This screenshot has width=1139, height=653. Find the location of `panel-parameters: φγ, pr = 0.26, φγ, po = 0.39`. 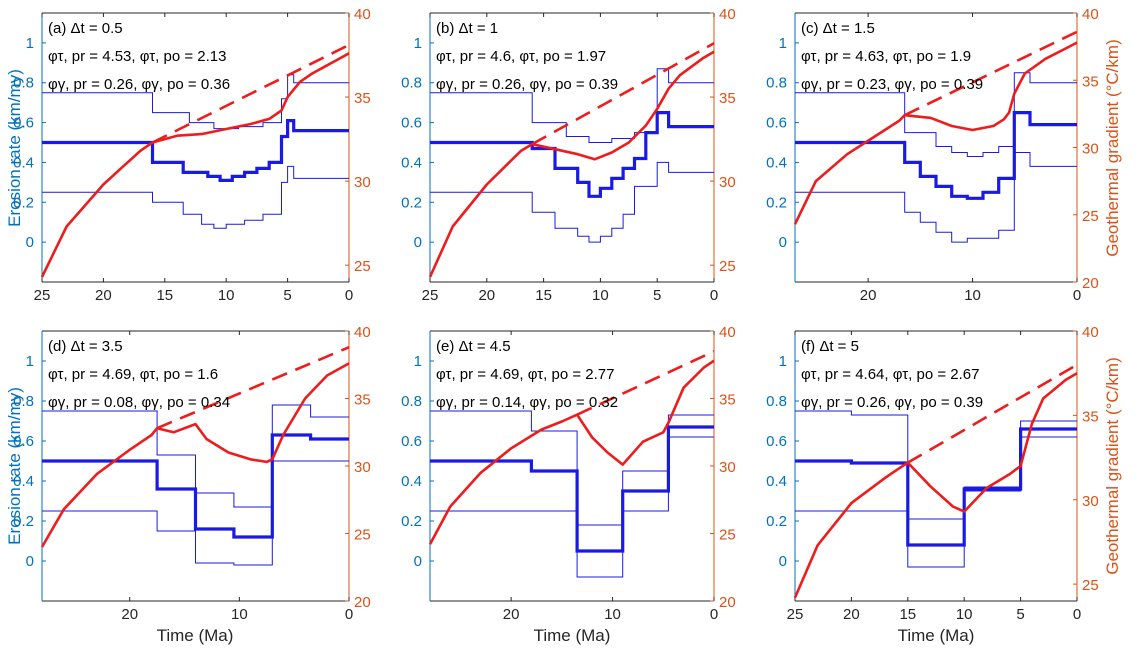

panel-parameters: φγ, pr = 0.26, φγ, po = 0.39 is located at coordinates (527, 84).